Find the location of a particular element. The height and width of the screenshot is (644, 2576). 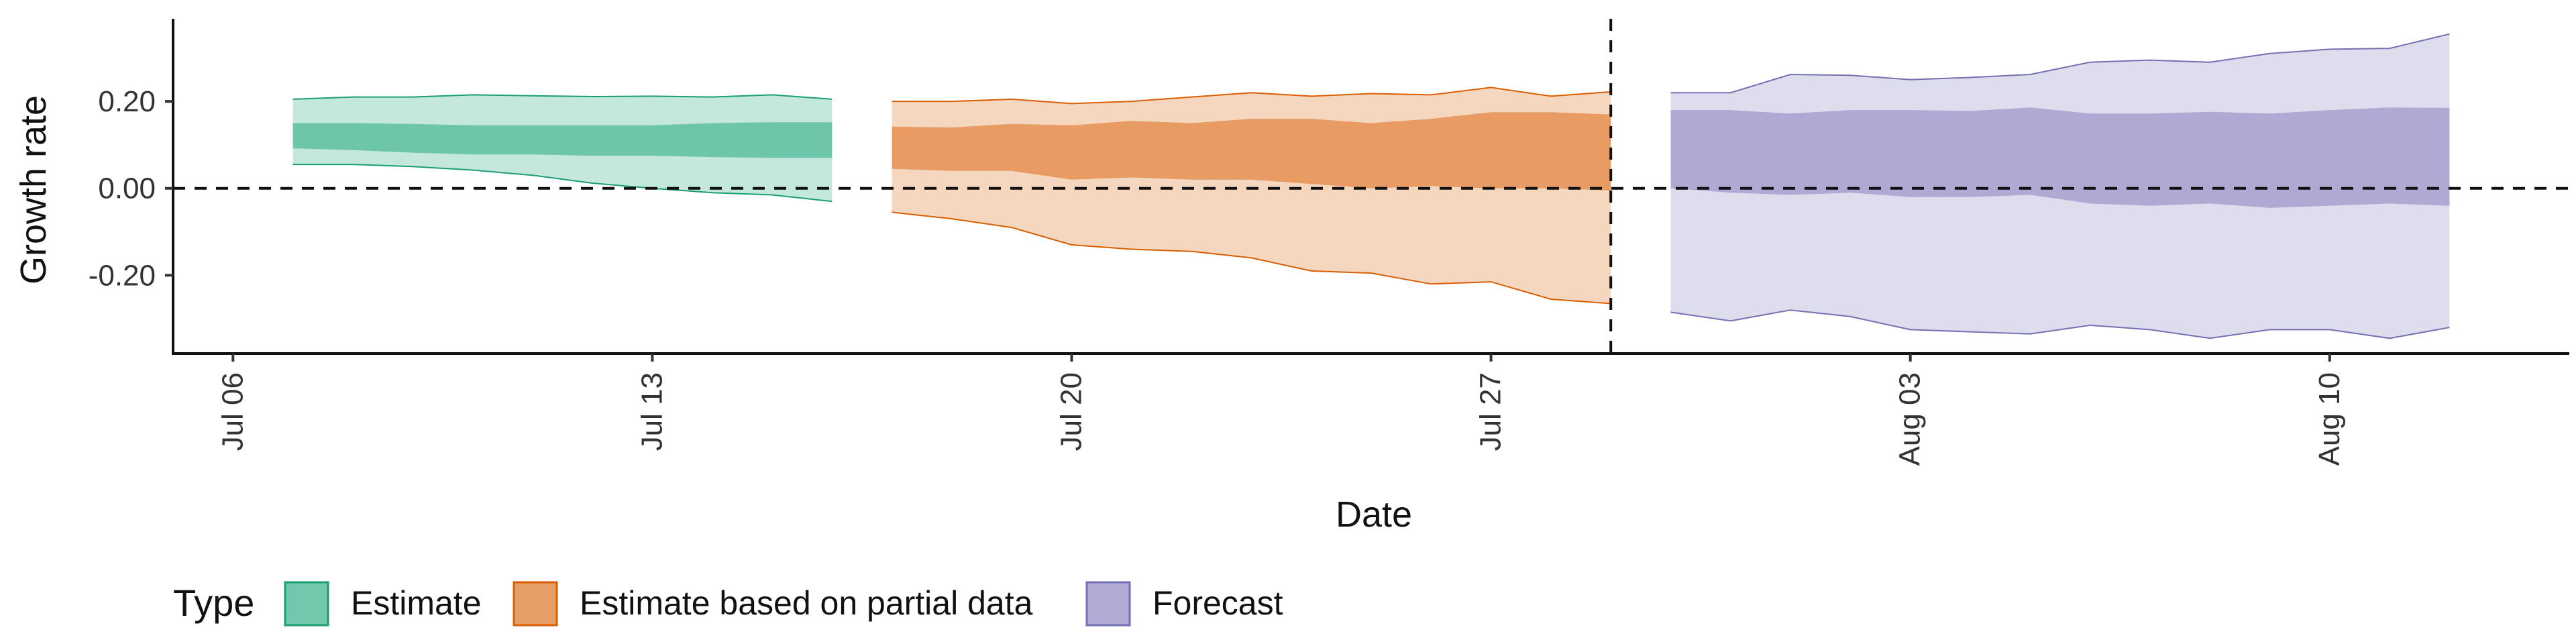

legend-label-2: Forecast is located at coordinates (1217, 603).